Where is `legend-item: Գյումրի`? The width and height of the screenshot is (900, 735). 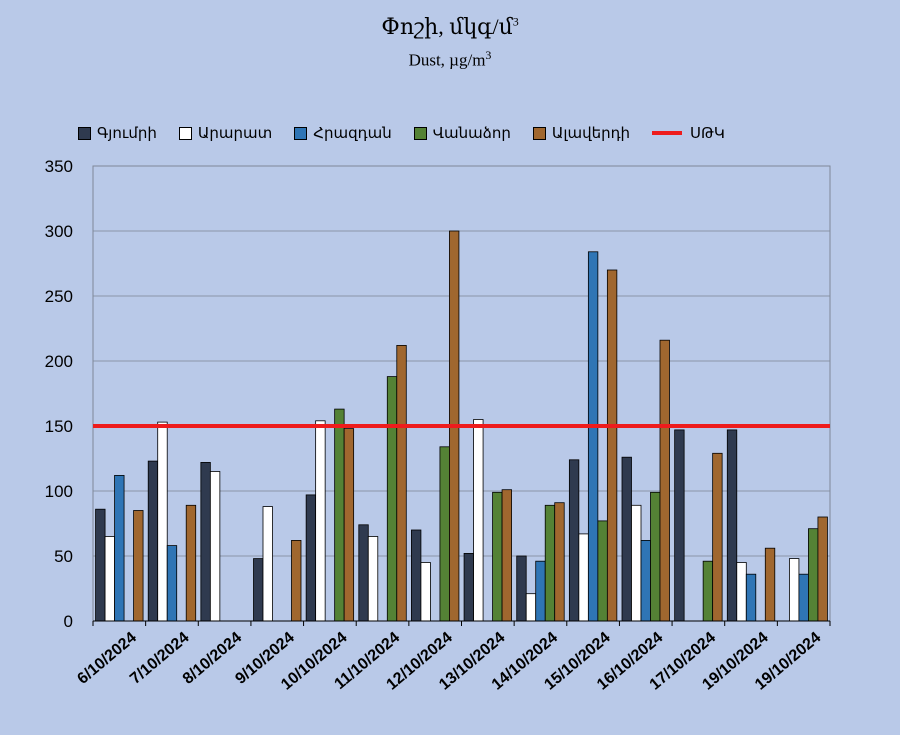
legend-item: Գյումրի is located at coordinates (117, 133).